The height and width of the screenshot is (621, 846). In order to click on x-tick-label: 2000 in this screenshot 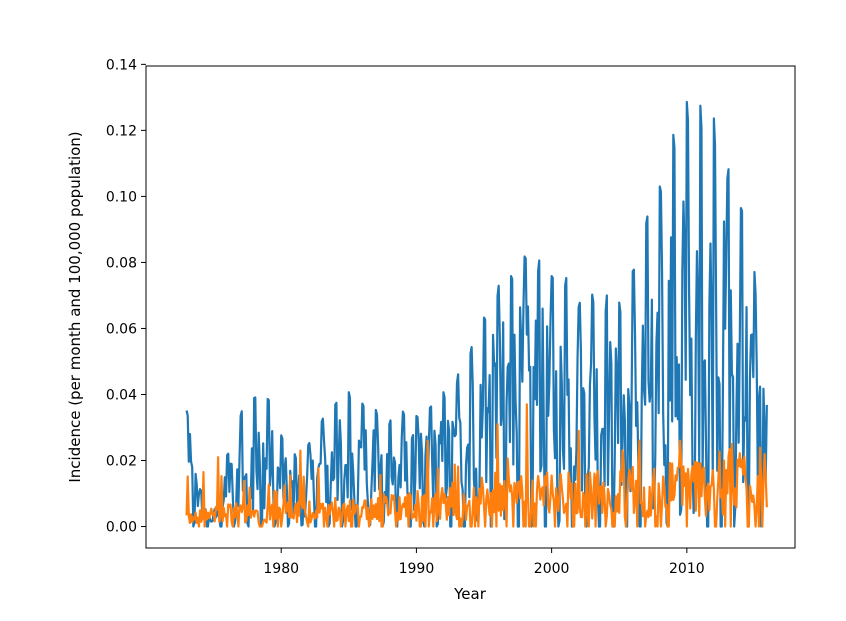, I will do `click(552, 569)`.